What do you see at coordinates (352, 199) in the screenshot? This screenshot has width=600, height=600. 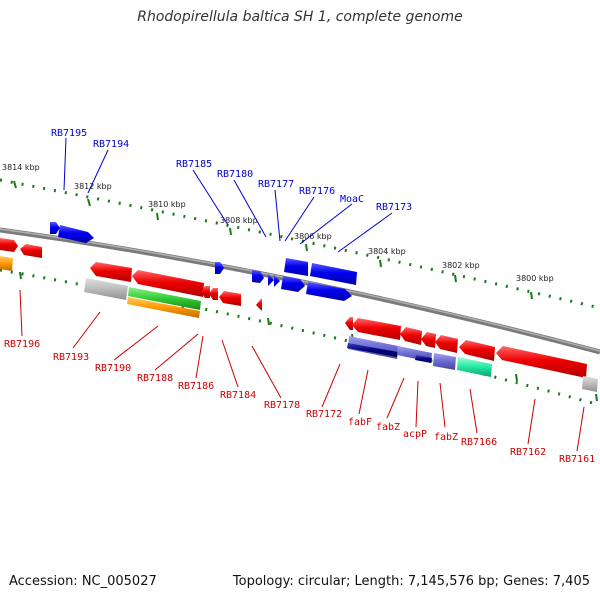 I see `gene-label: MoaC` at bounding box center [352, 199].